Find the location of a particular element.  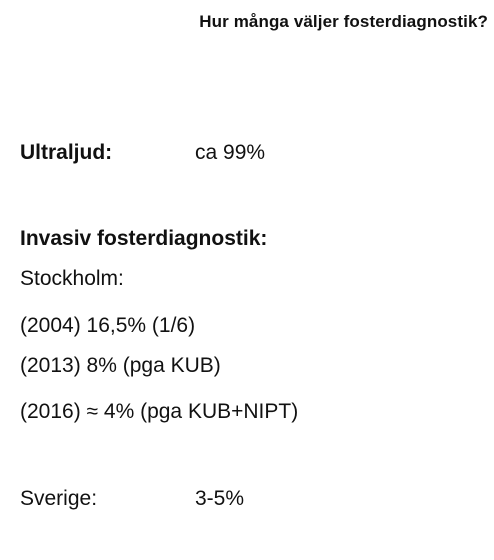

stat-row-2004: (2004) 16,5% (1/6) is located at coordinates (108, 325).